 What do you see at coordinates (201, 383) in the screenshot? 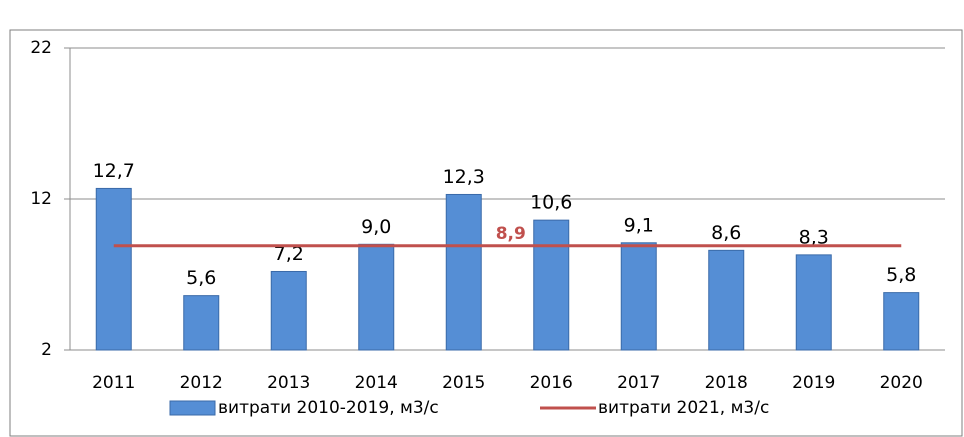
I see `x-tick-label: 2012` at bounding box center [201, 383].